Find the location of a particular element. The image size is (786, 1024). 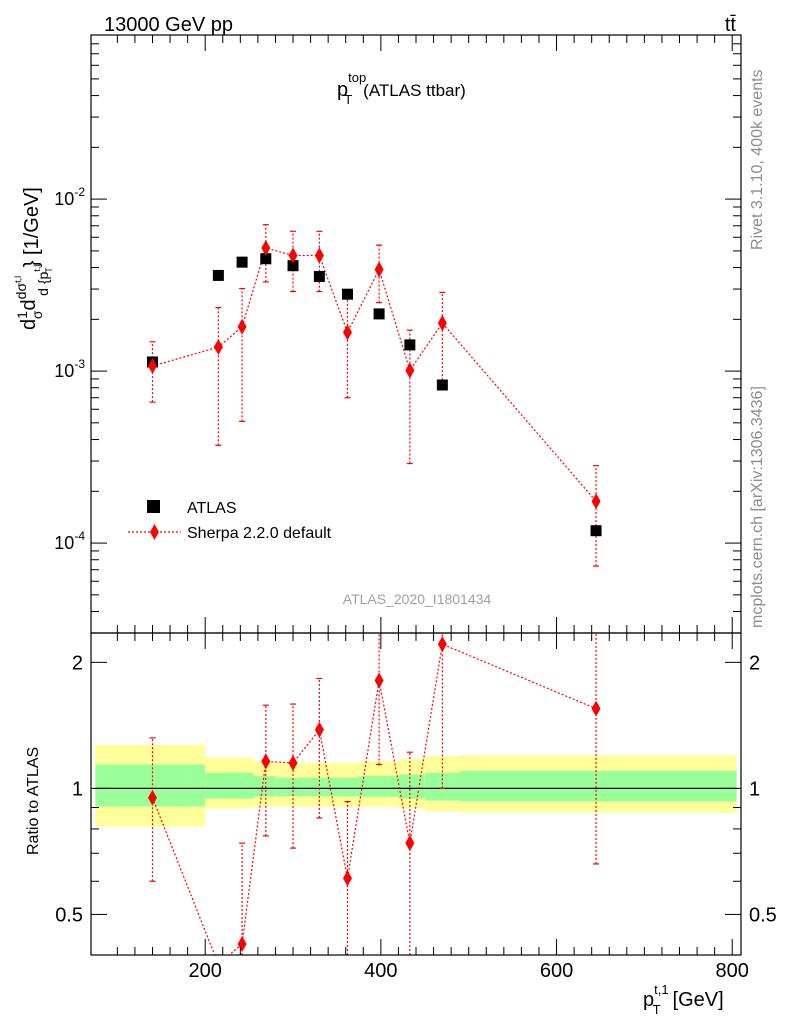

rivet-version-label: Rivet 3.1.10, 400k events is located at coordinates (757, 159).